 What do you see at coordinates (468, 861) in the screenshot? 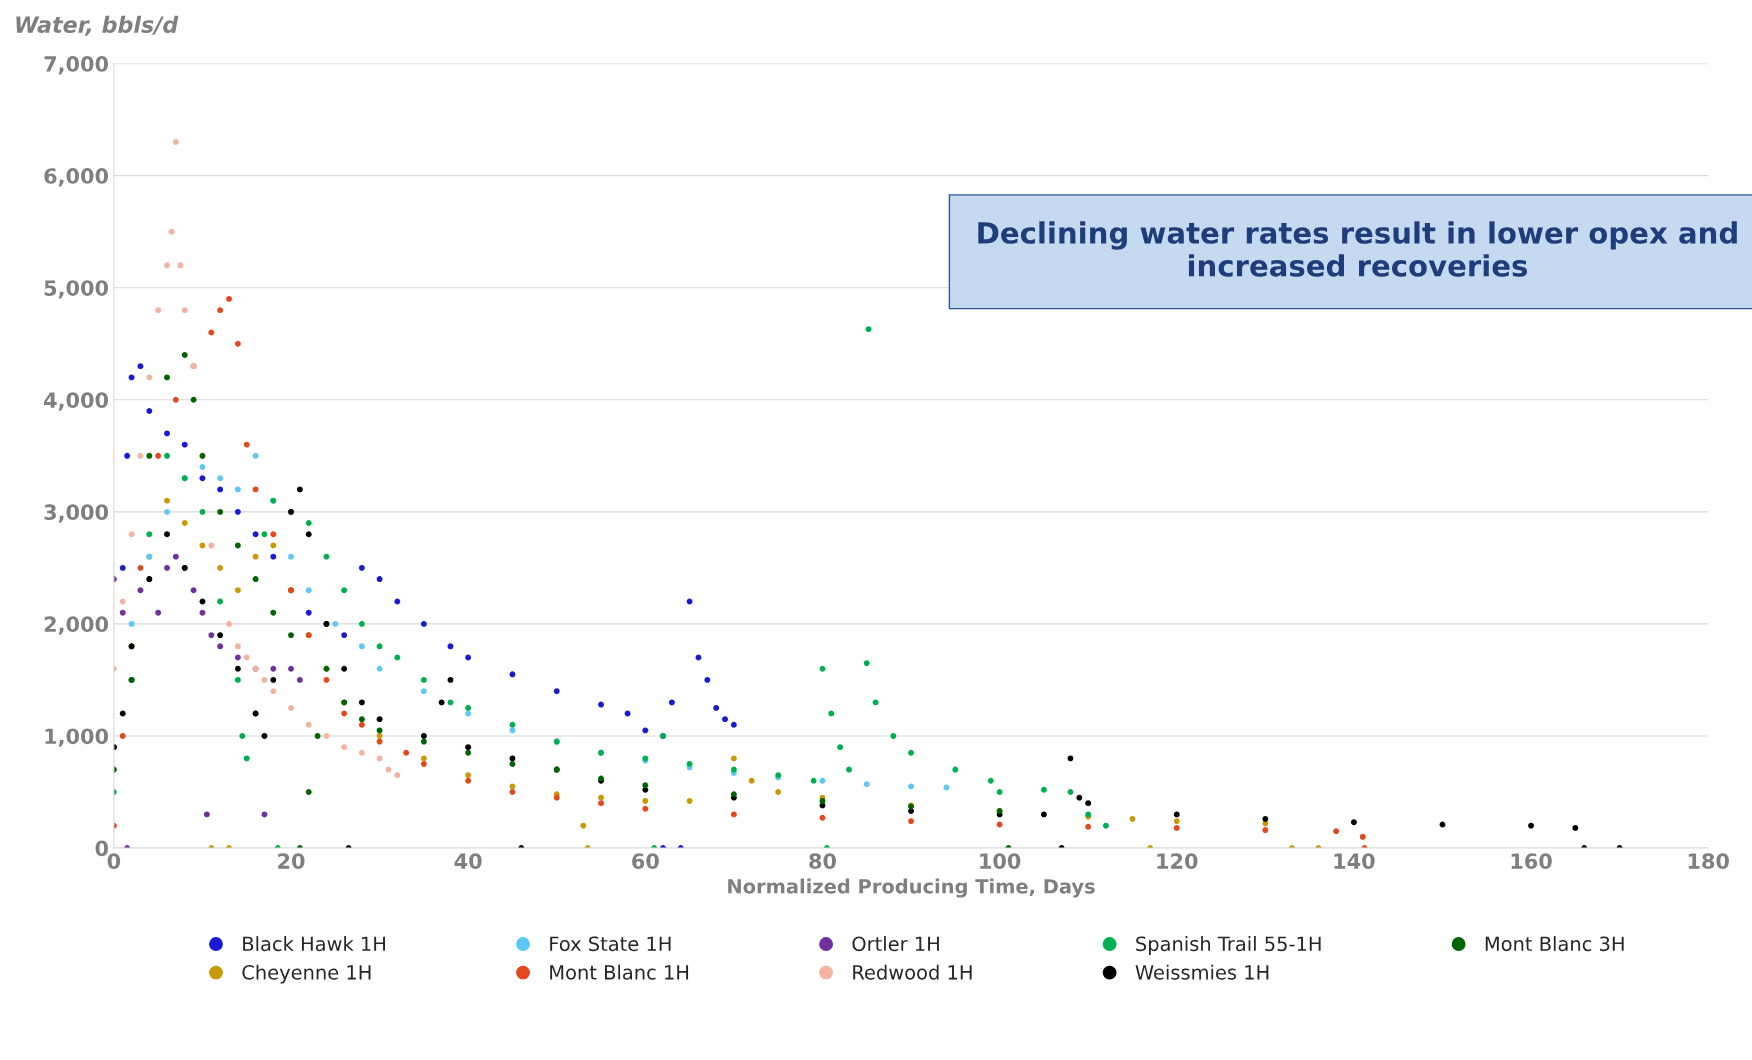
I see `x-tick-label: 40` at bounding box center [468, 861].